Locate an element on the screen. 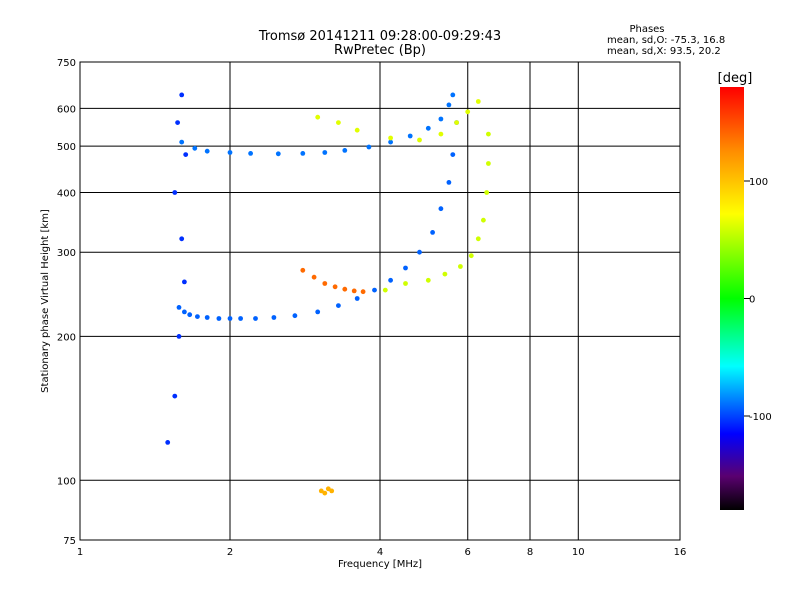 This screenshot has width=800, height=600. x-tick-label: 10 is located at coordinates (578, 552).